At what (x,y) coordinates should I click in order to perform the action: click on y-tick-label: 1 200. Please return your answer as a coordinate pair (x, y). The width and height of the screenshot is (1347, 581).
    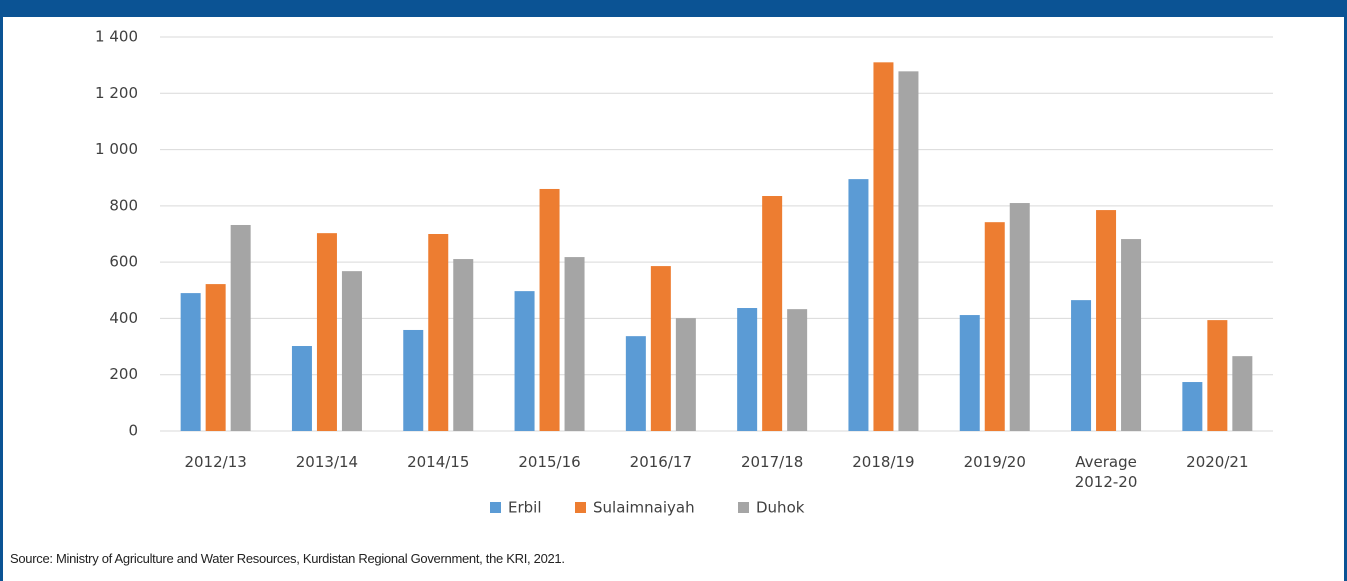
    Looking at the image, I should click on (116, 93).